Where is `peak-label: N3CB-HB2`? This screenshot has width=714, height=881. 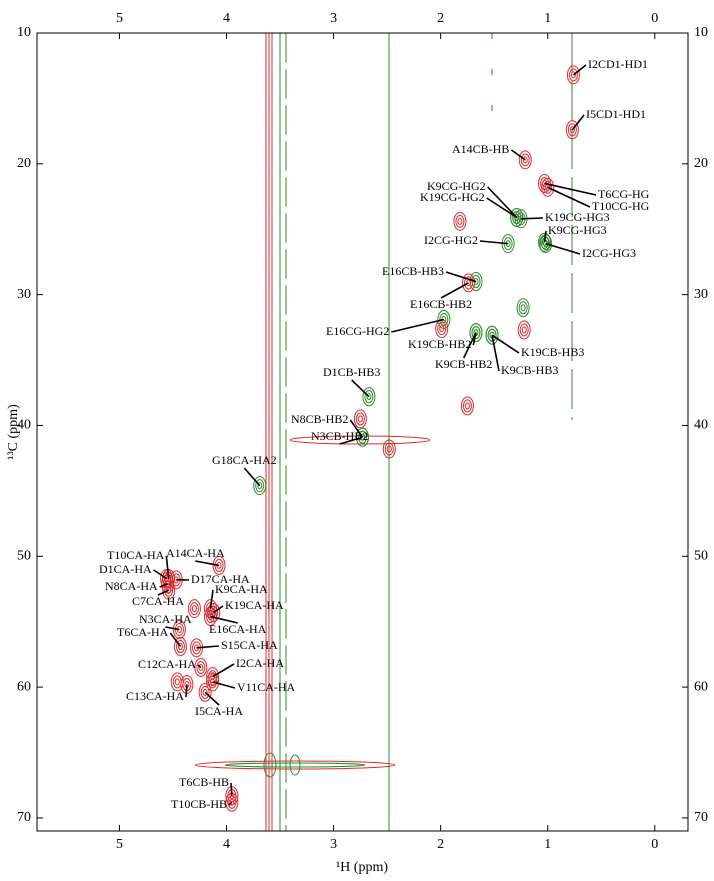 peak-label: N3CB-HB2 is located at coordinates (339, 436).